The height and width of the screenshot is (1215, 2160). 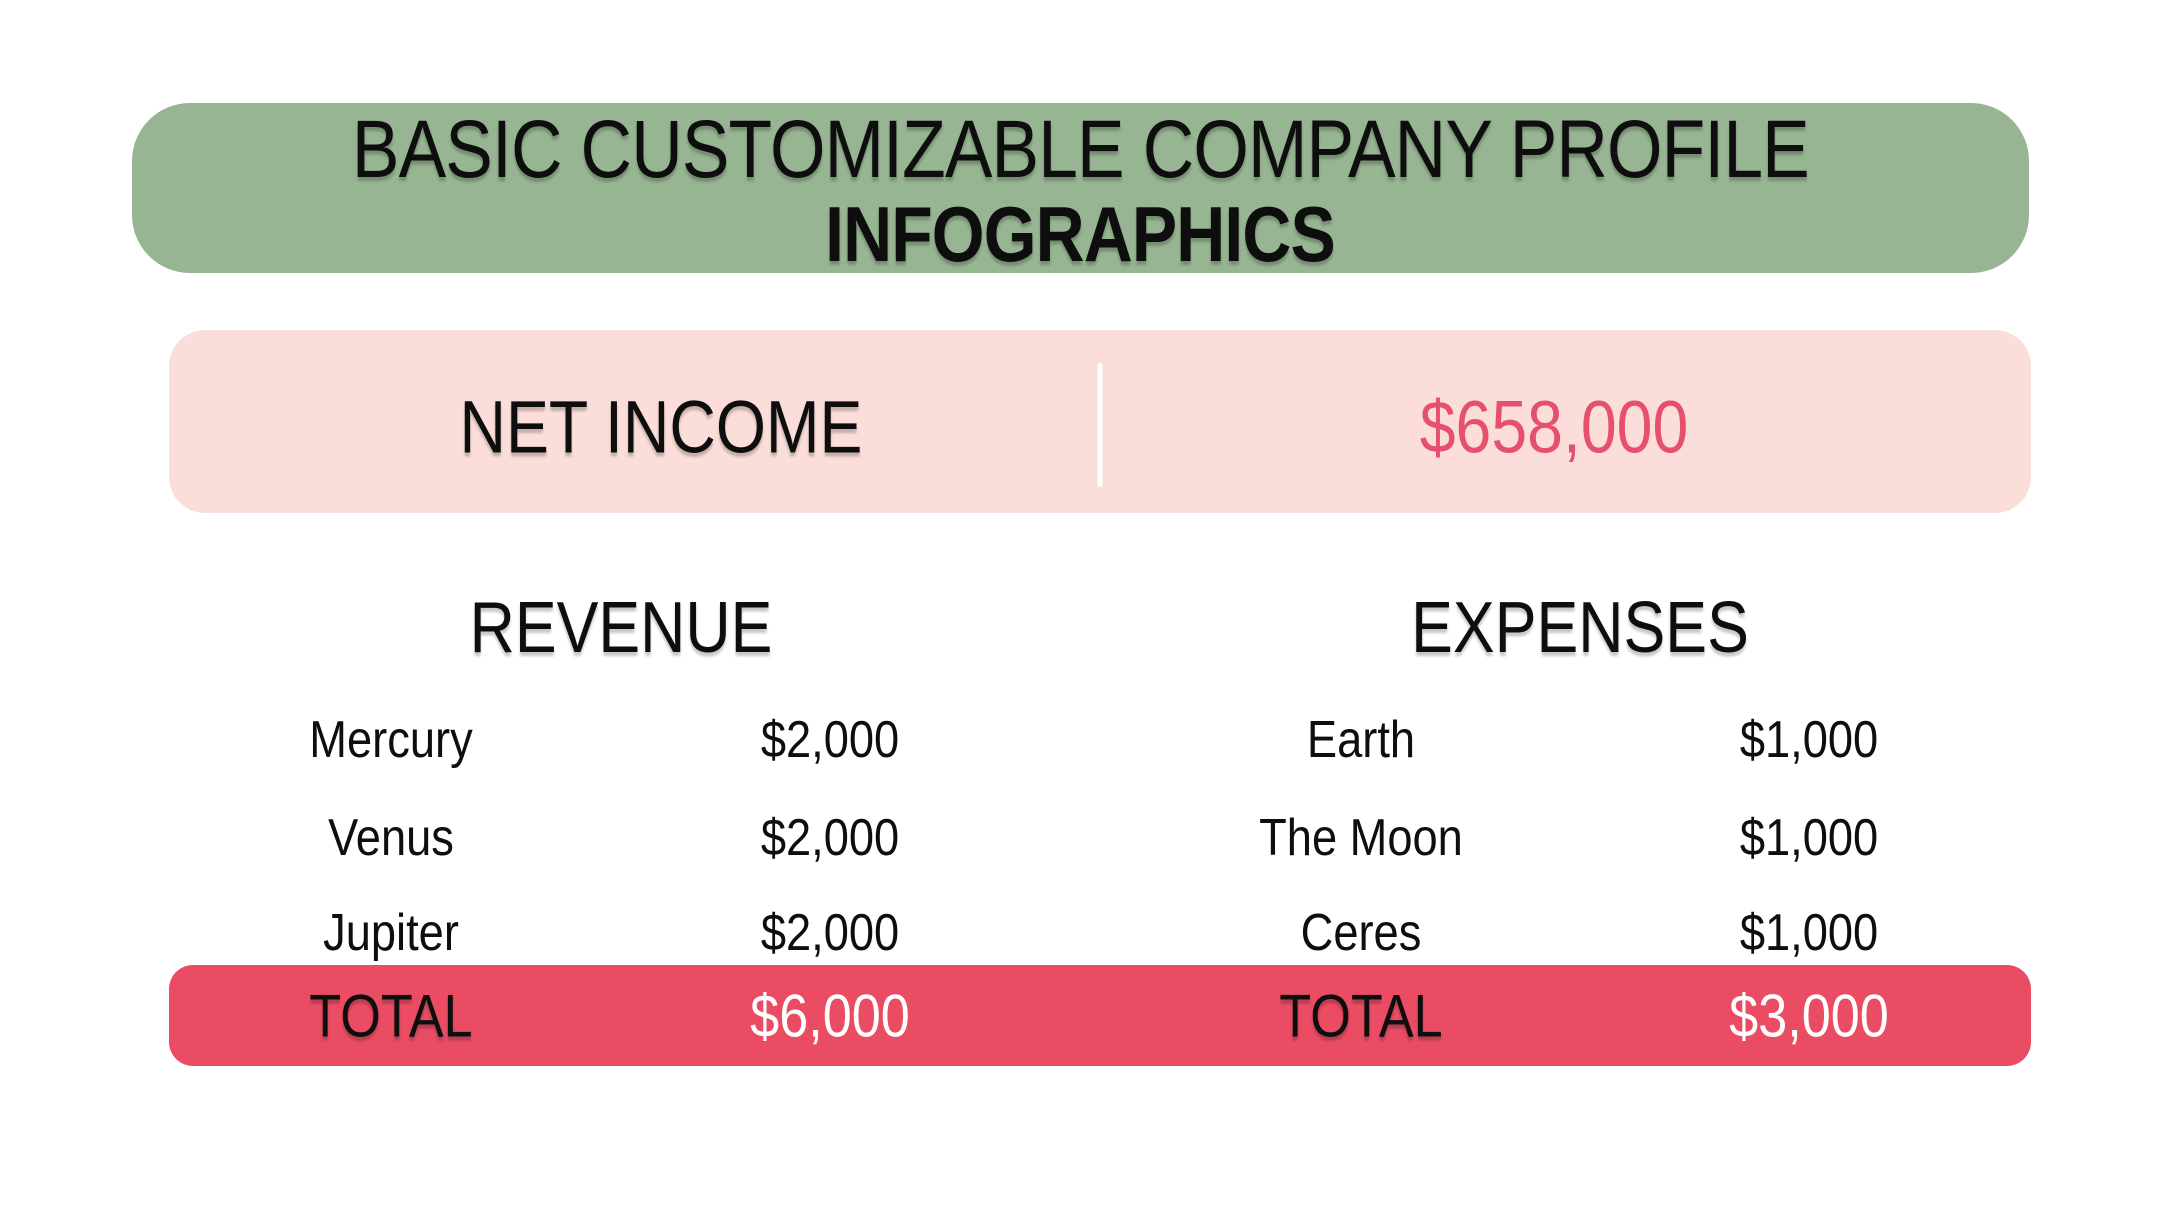 What do you see at coordinates (1360, 1015) in the screenshot?
I see `expenses-total-label: TOTAL` at bounding box center [1360, 1015].